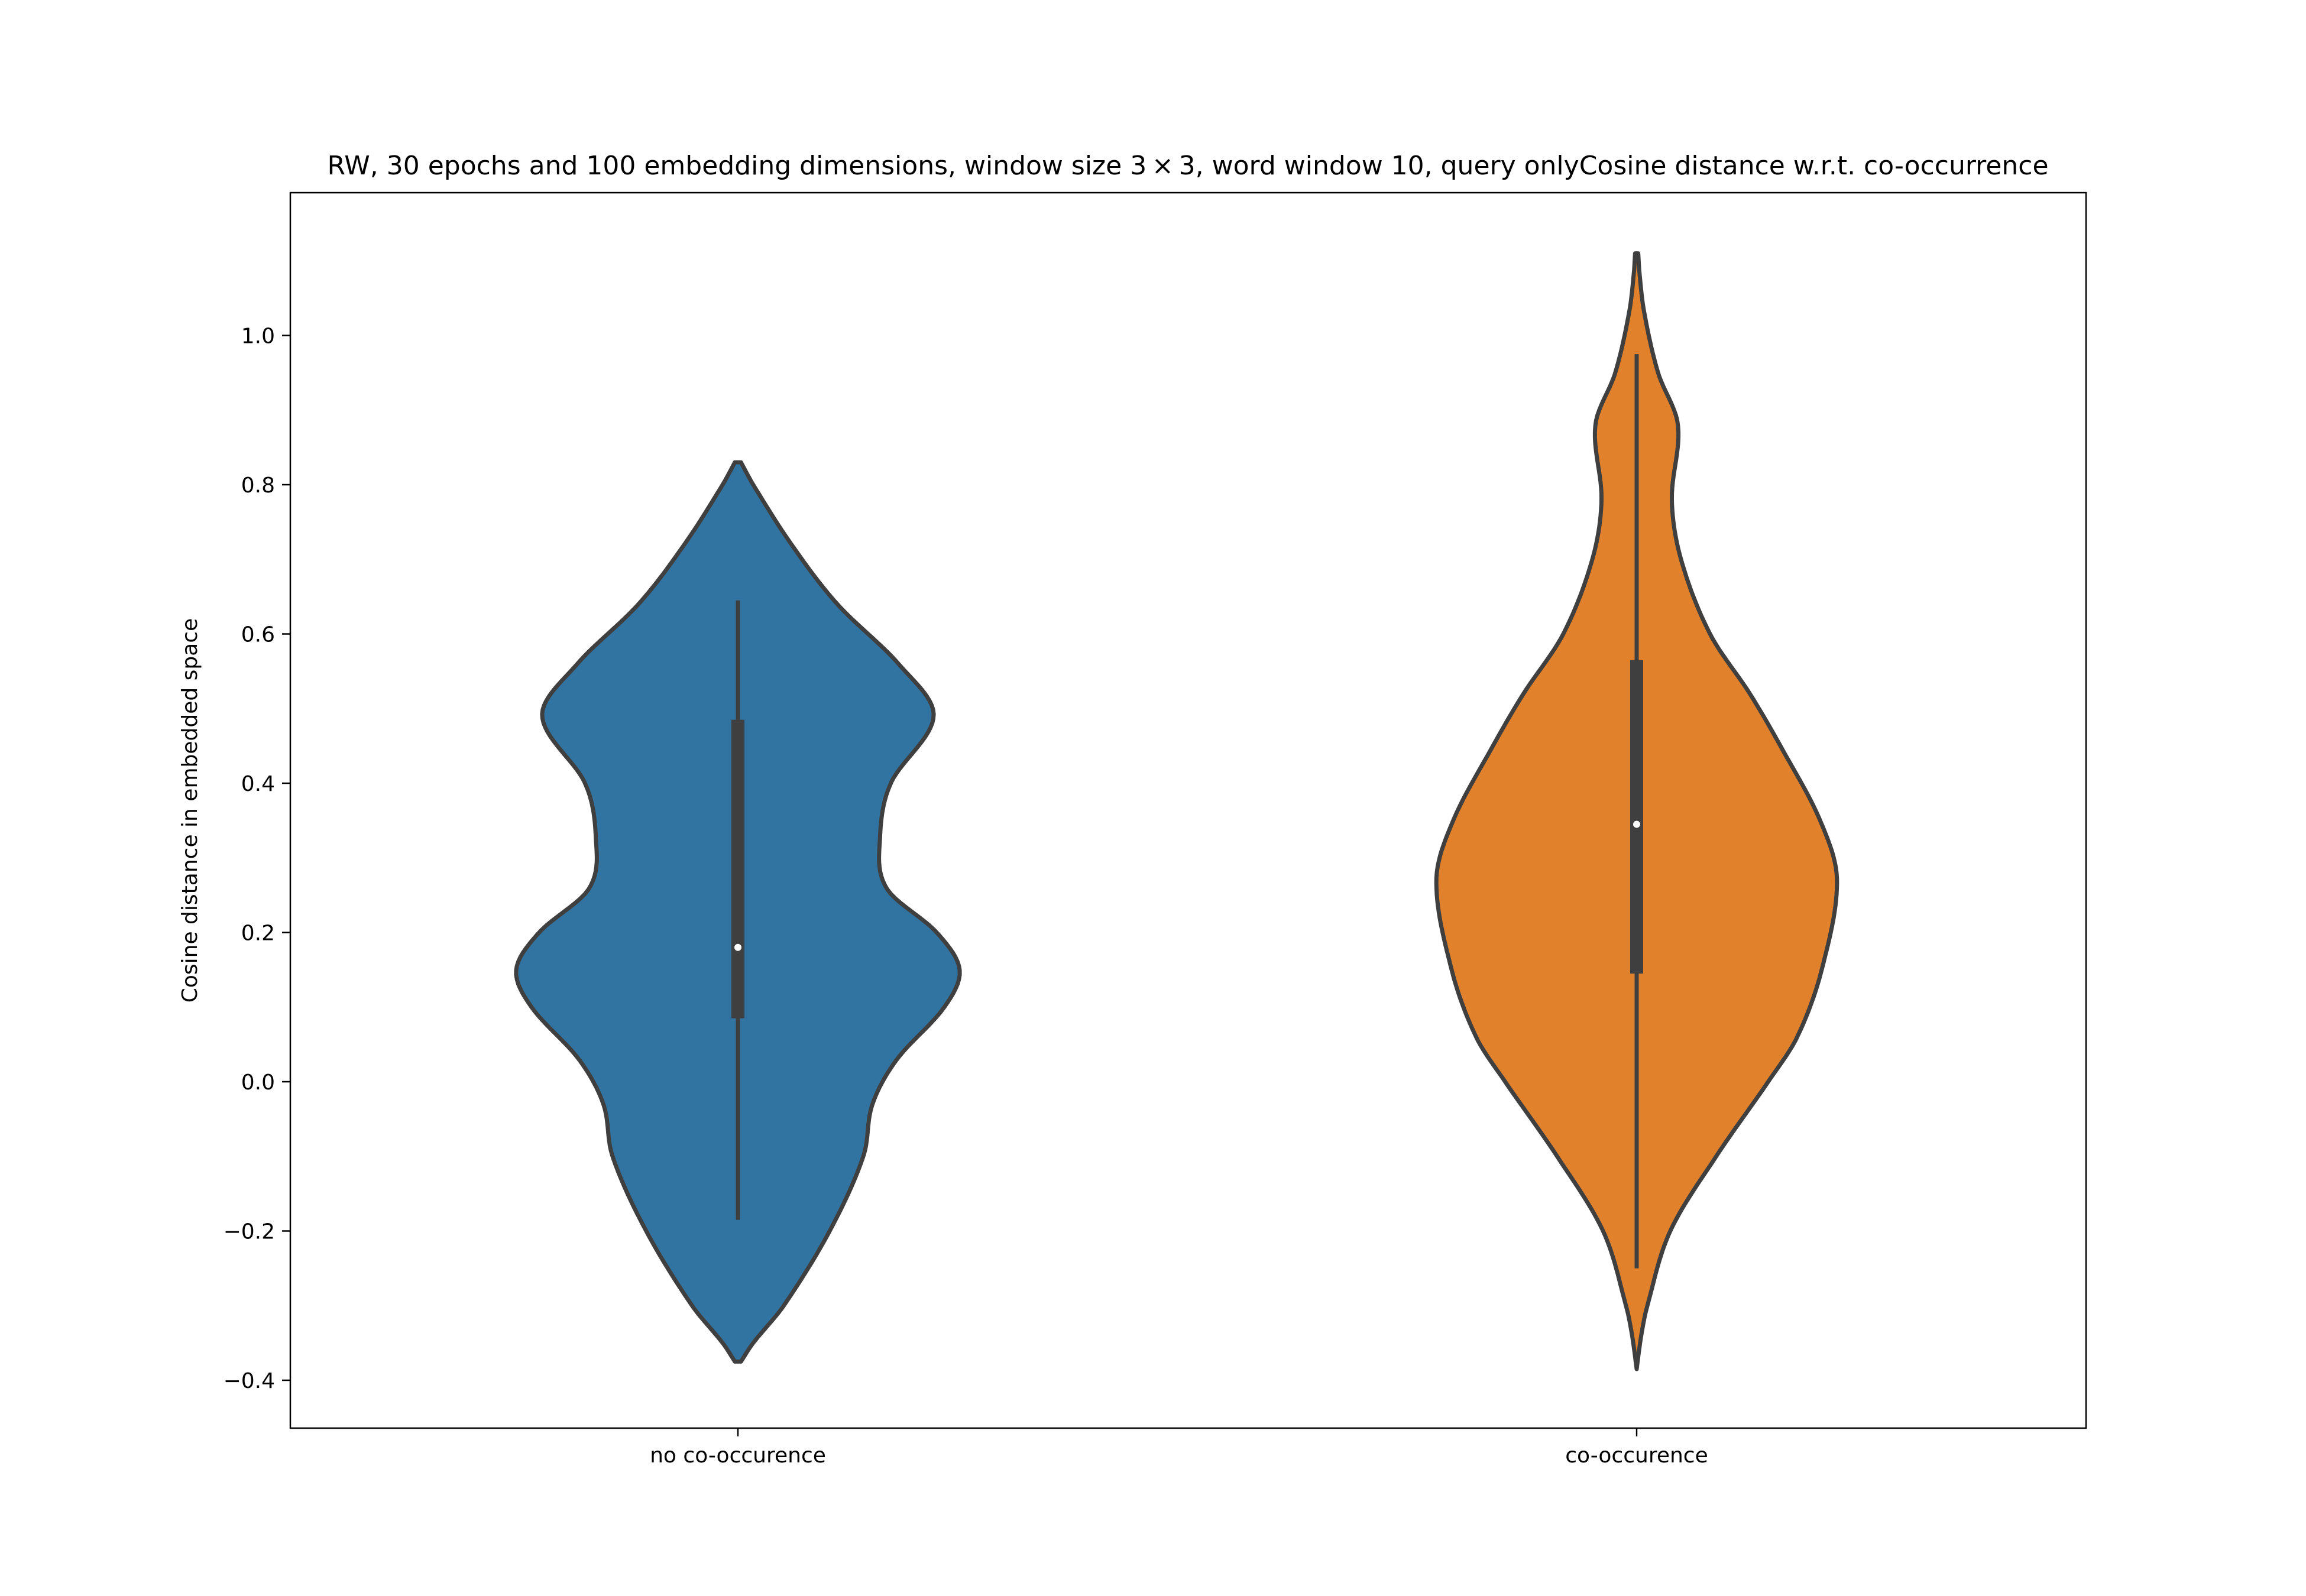 Image resolution: width=2306 pixels, height=1596 pixels. What do you see at coordinates (257, 859) in the screenshot?
I see `y-axis-ticks: −0.4 −0.2 0.0 0.2 0.4 0.6 0.8 1.0` at bounding box center [257, 859].